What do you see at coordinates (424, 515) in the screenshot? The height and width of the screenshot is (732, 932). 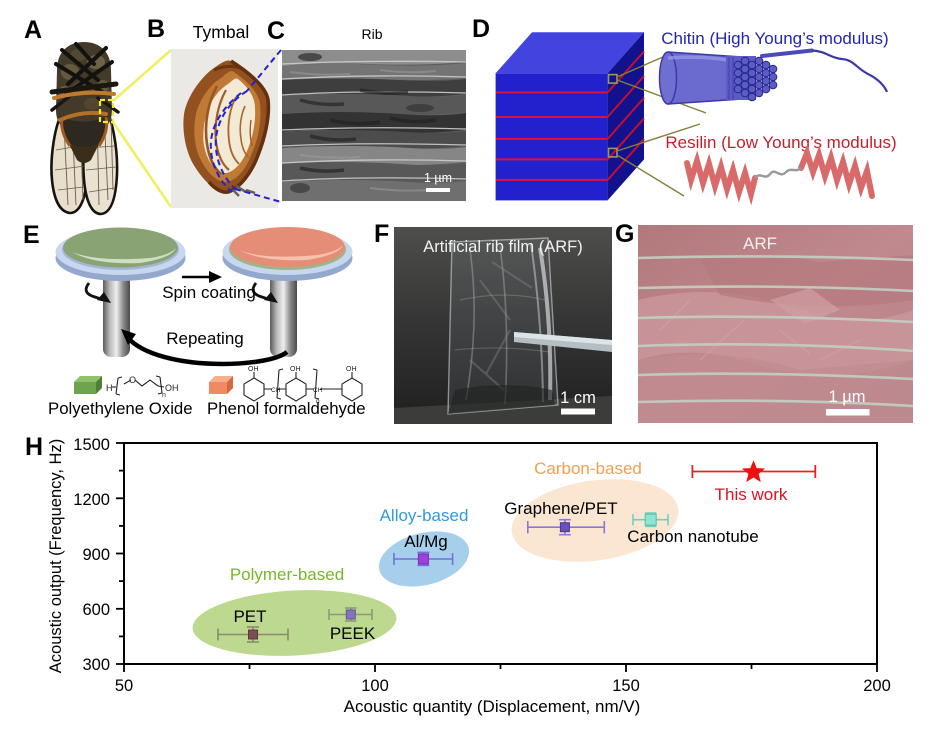 I see `svg-text: Alloy-based` at bounding box center [424, 515].